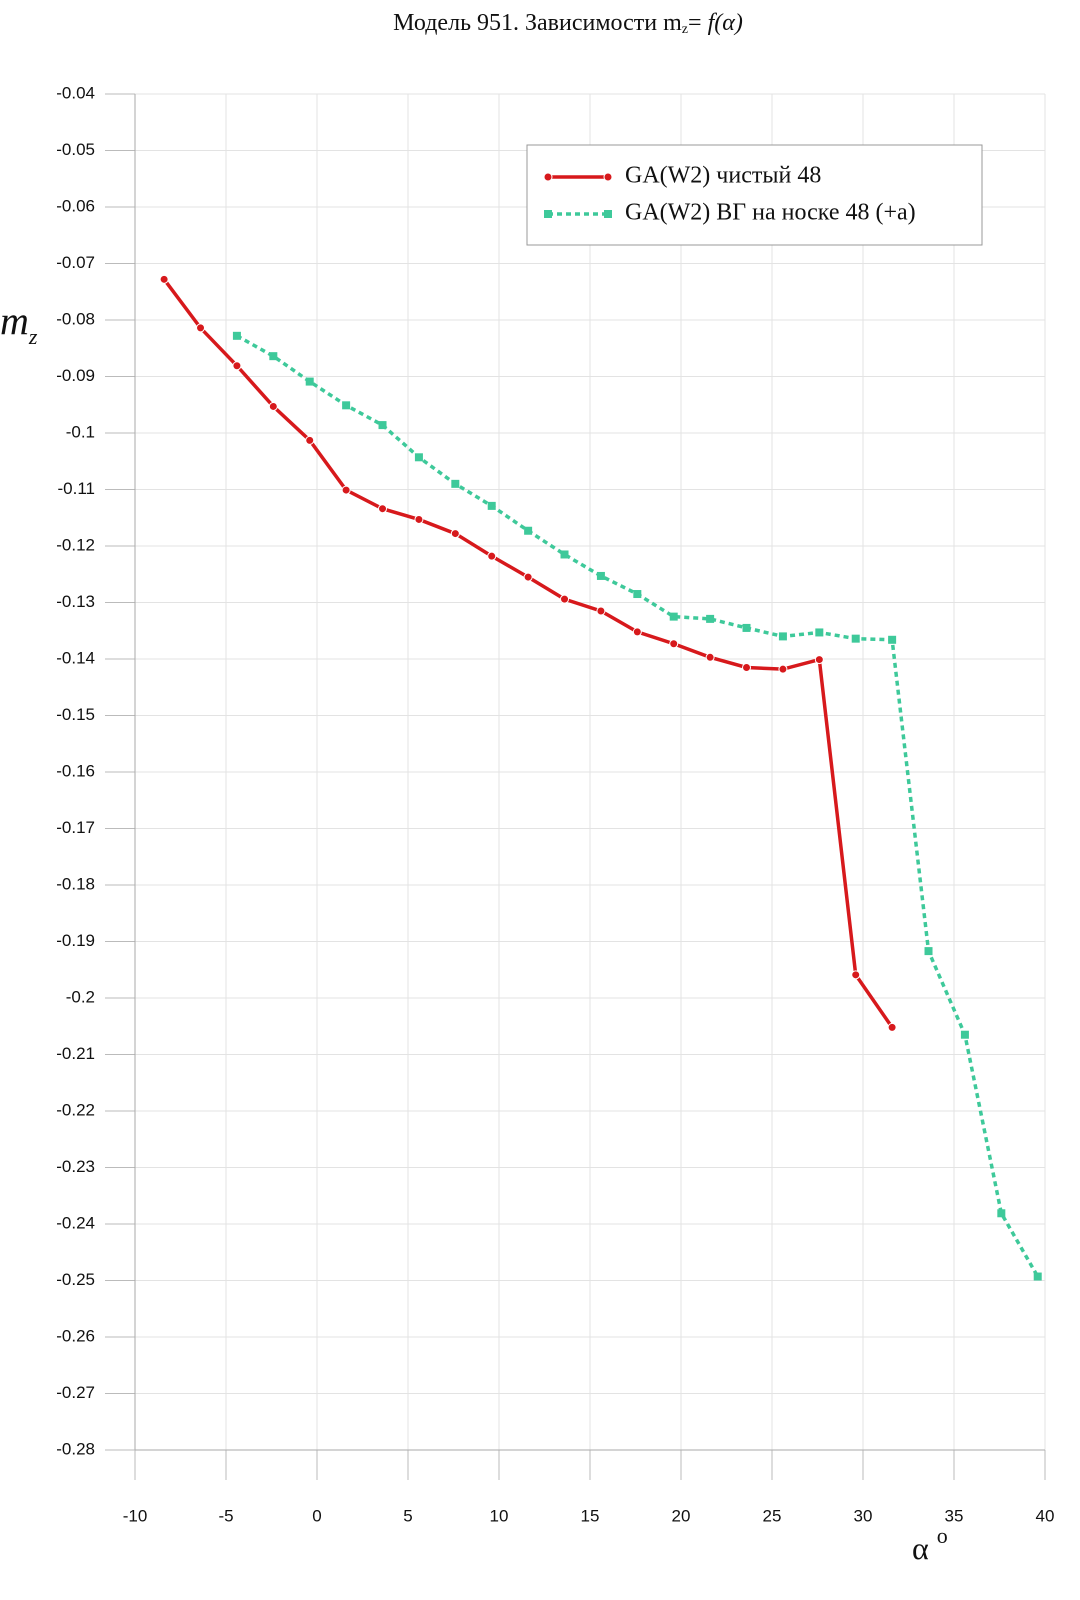 This screenshot has height=1600, width=1080. Describe the element at coordinates (75, 318) in the screenshot. I see `y-tick-label: -0.08` at that location.